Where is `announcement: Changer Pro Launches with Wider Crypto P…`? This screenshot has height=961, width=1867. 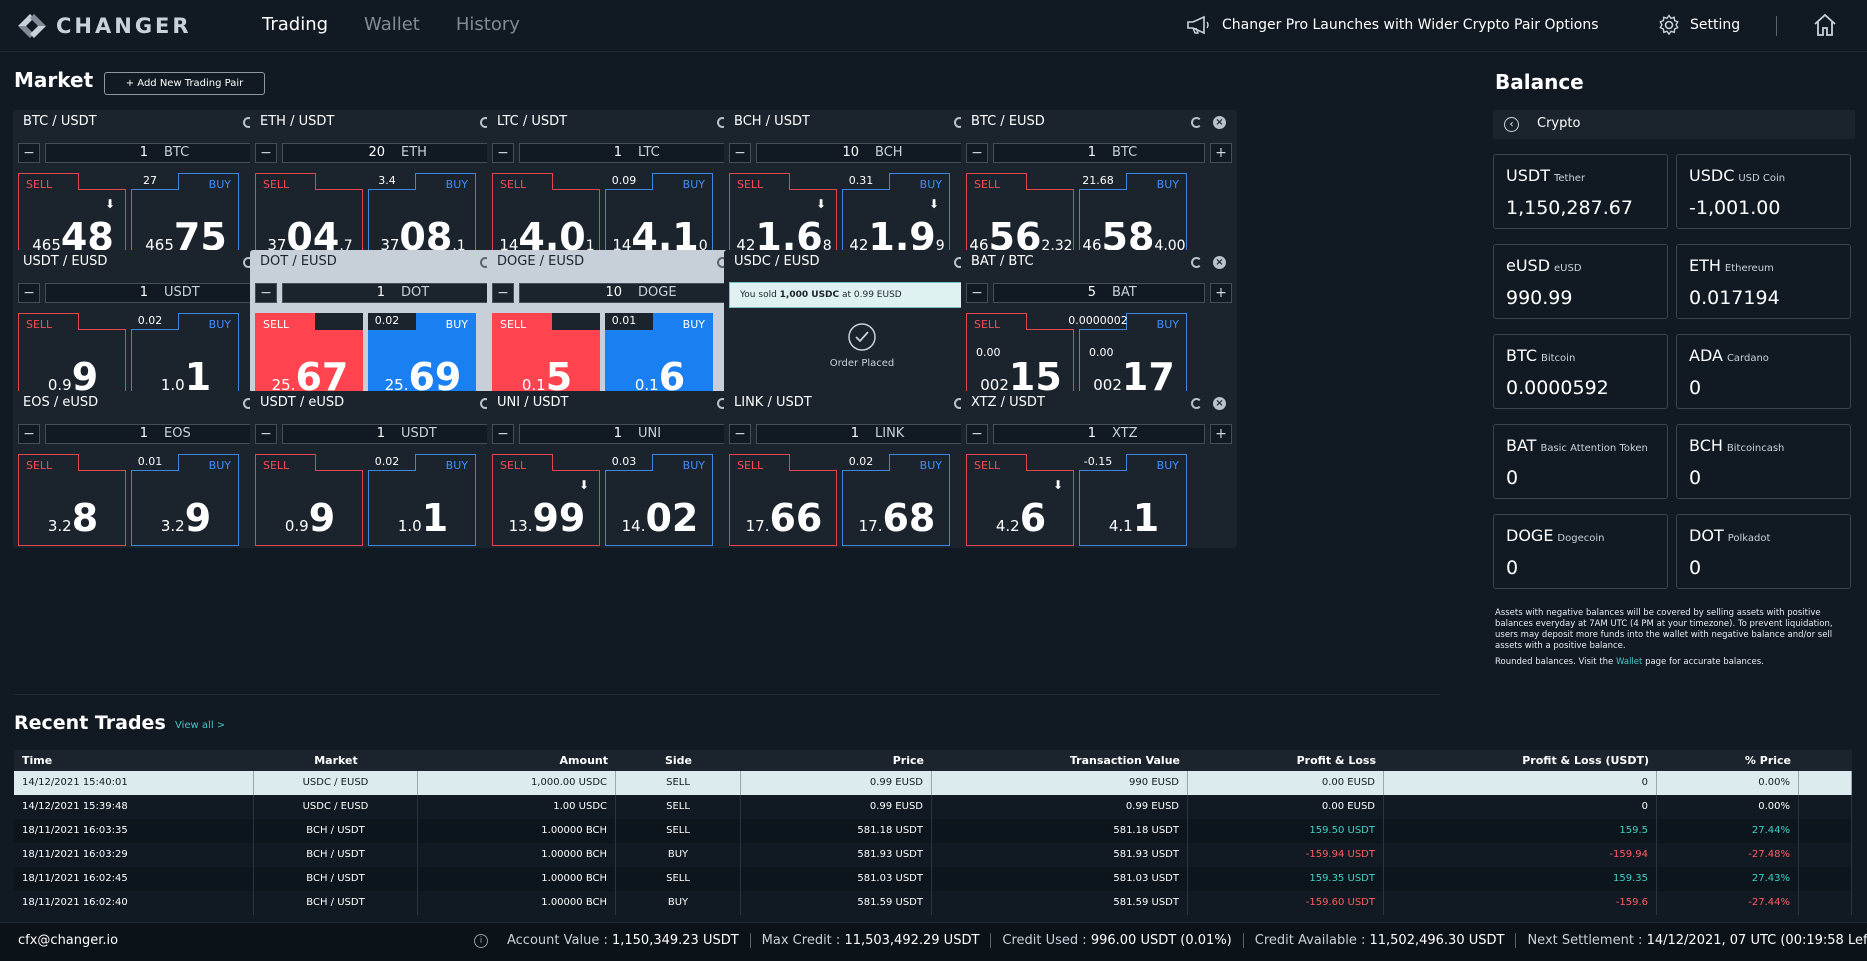
announcement: Changer Pro Launches with Wider Crypto P… is located at coordinates (1392, 25).